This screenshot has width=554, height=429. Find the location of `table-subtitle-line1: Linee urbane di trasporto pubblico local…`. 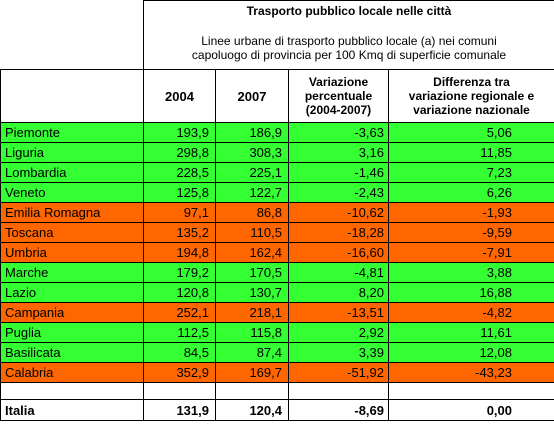

table-subtitle-line1: Linee urbane di trasporto pubblico local… is located at coordinates (349, 41).